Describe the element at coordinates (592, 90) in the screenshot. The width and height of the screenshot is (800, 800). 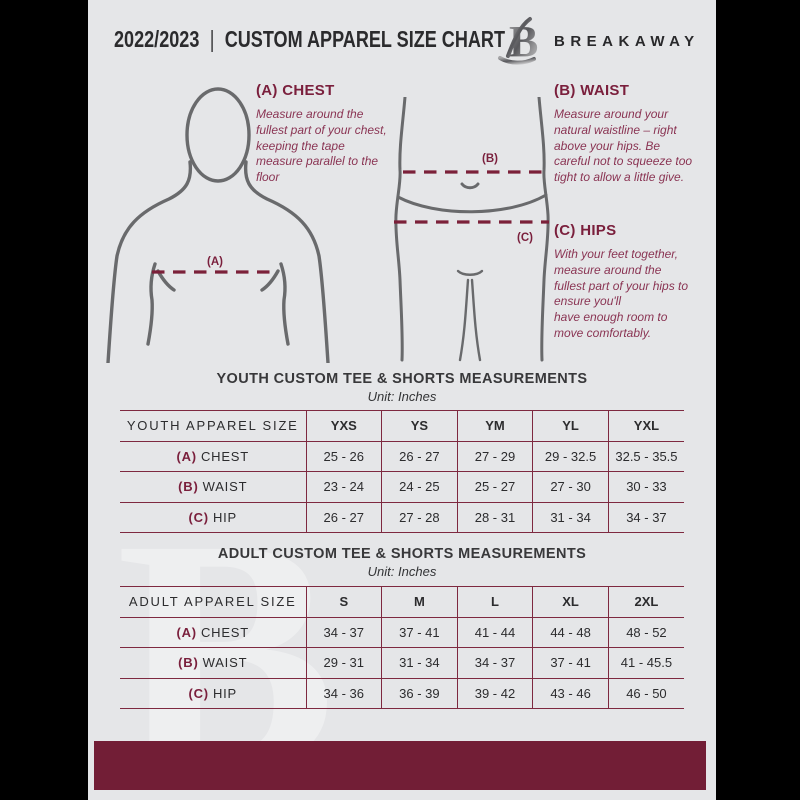
I see `waist-guide-heading: (B) WAIST` at that location.